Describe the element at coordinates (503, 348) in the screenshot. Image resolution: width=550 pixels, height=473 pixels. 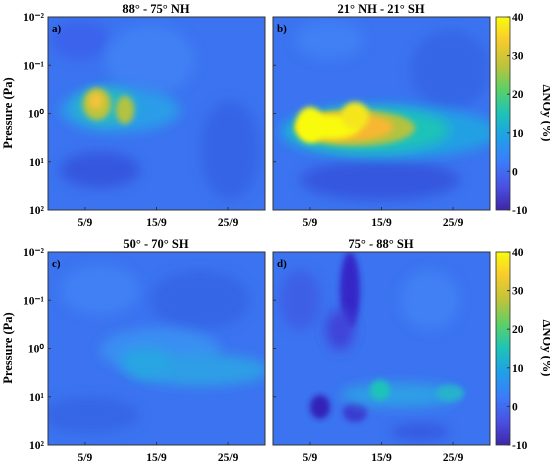
I see `colorbar-bottom-gradient` at that location.